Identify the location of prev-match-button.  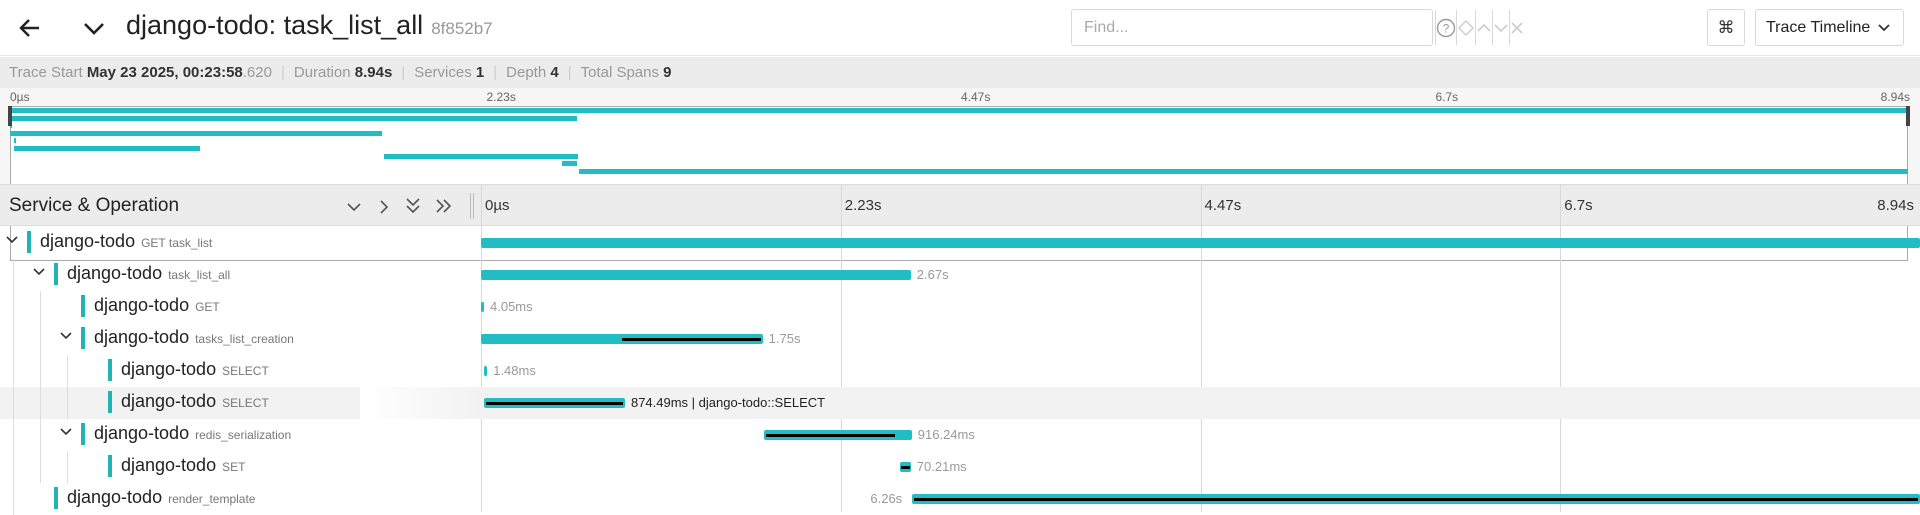
(1483, 27).